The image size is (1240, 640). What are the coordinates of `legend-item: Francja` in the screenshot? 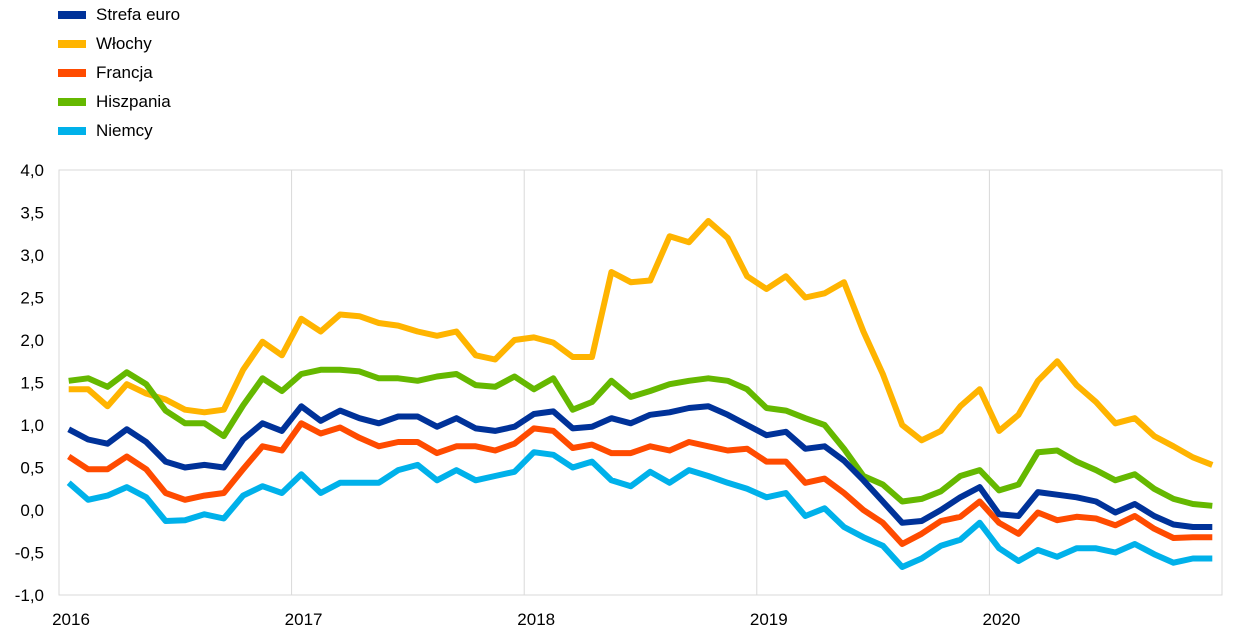 It's located at (119, 72).